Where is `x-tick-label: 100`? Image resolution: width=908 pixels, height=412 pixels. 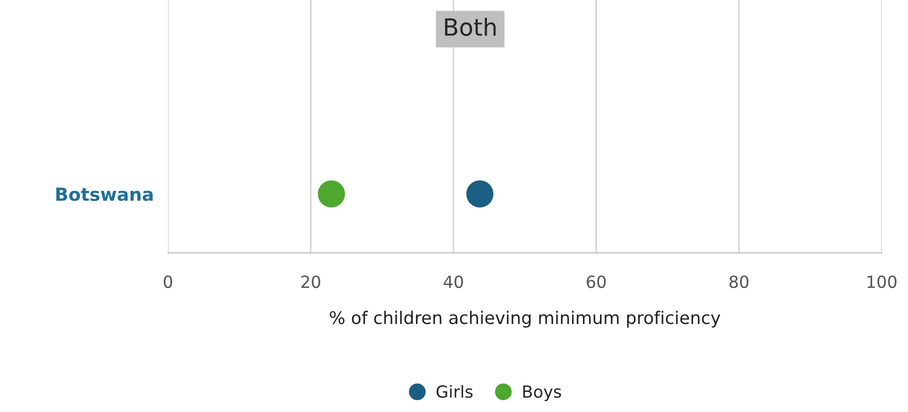 x-tick-label: 100 is located at coordinates (882, 281).